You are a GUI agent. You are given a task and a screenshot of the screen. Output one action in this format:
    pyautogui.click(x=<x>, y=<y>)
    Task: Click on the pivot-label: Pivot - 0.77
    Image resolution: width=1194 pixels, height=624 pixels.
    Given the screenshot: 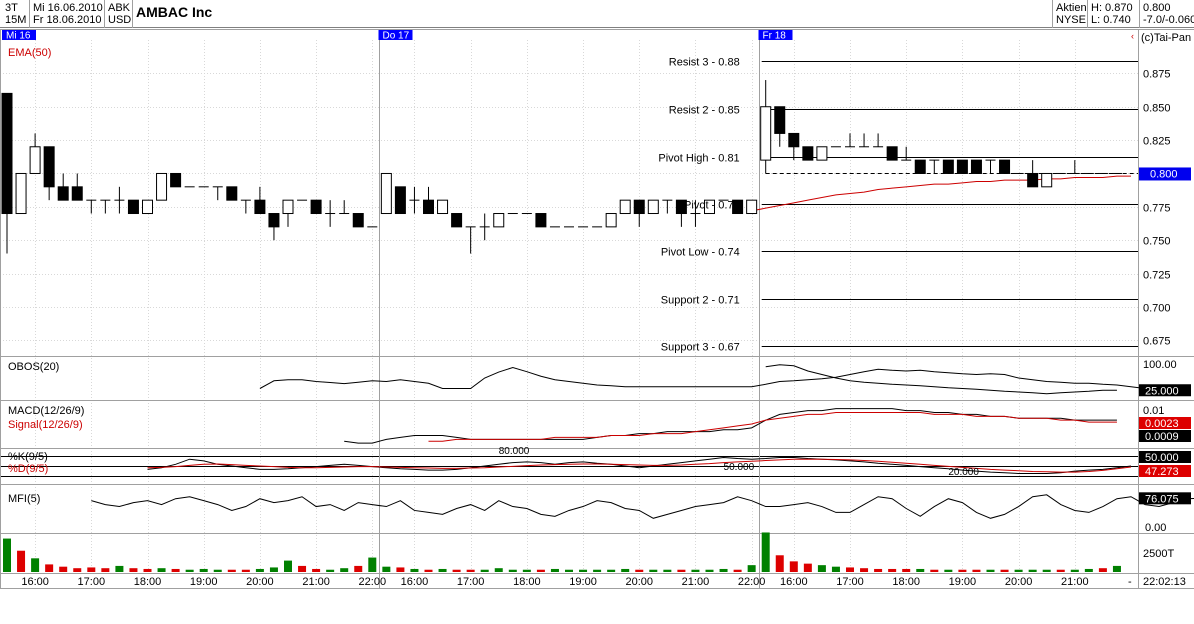 What is the action you would take?
    pyautogui.click(x=712, y=206)
    